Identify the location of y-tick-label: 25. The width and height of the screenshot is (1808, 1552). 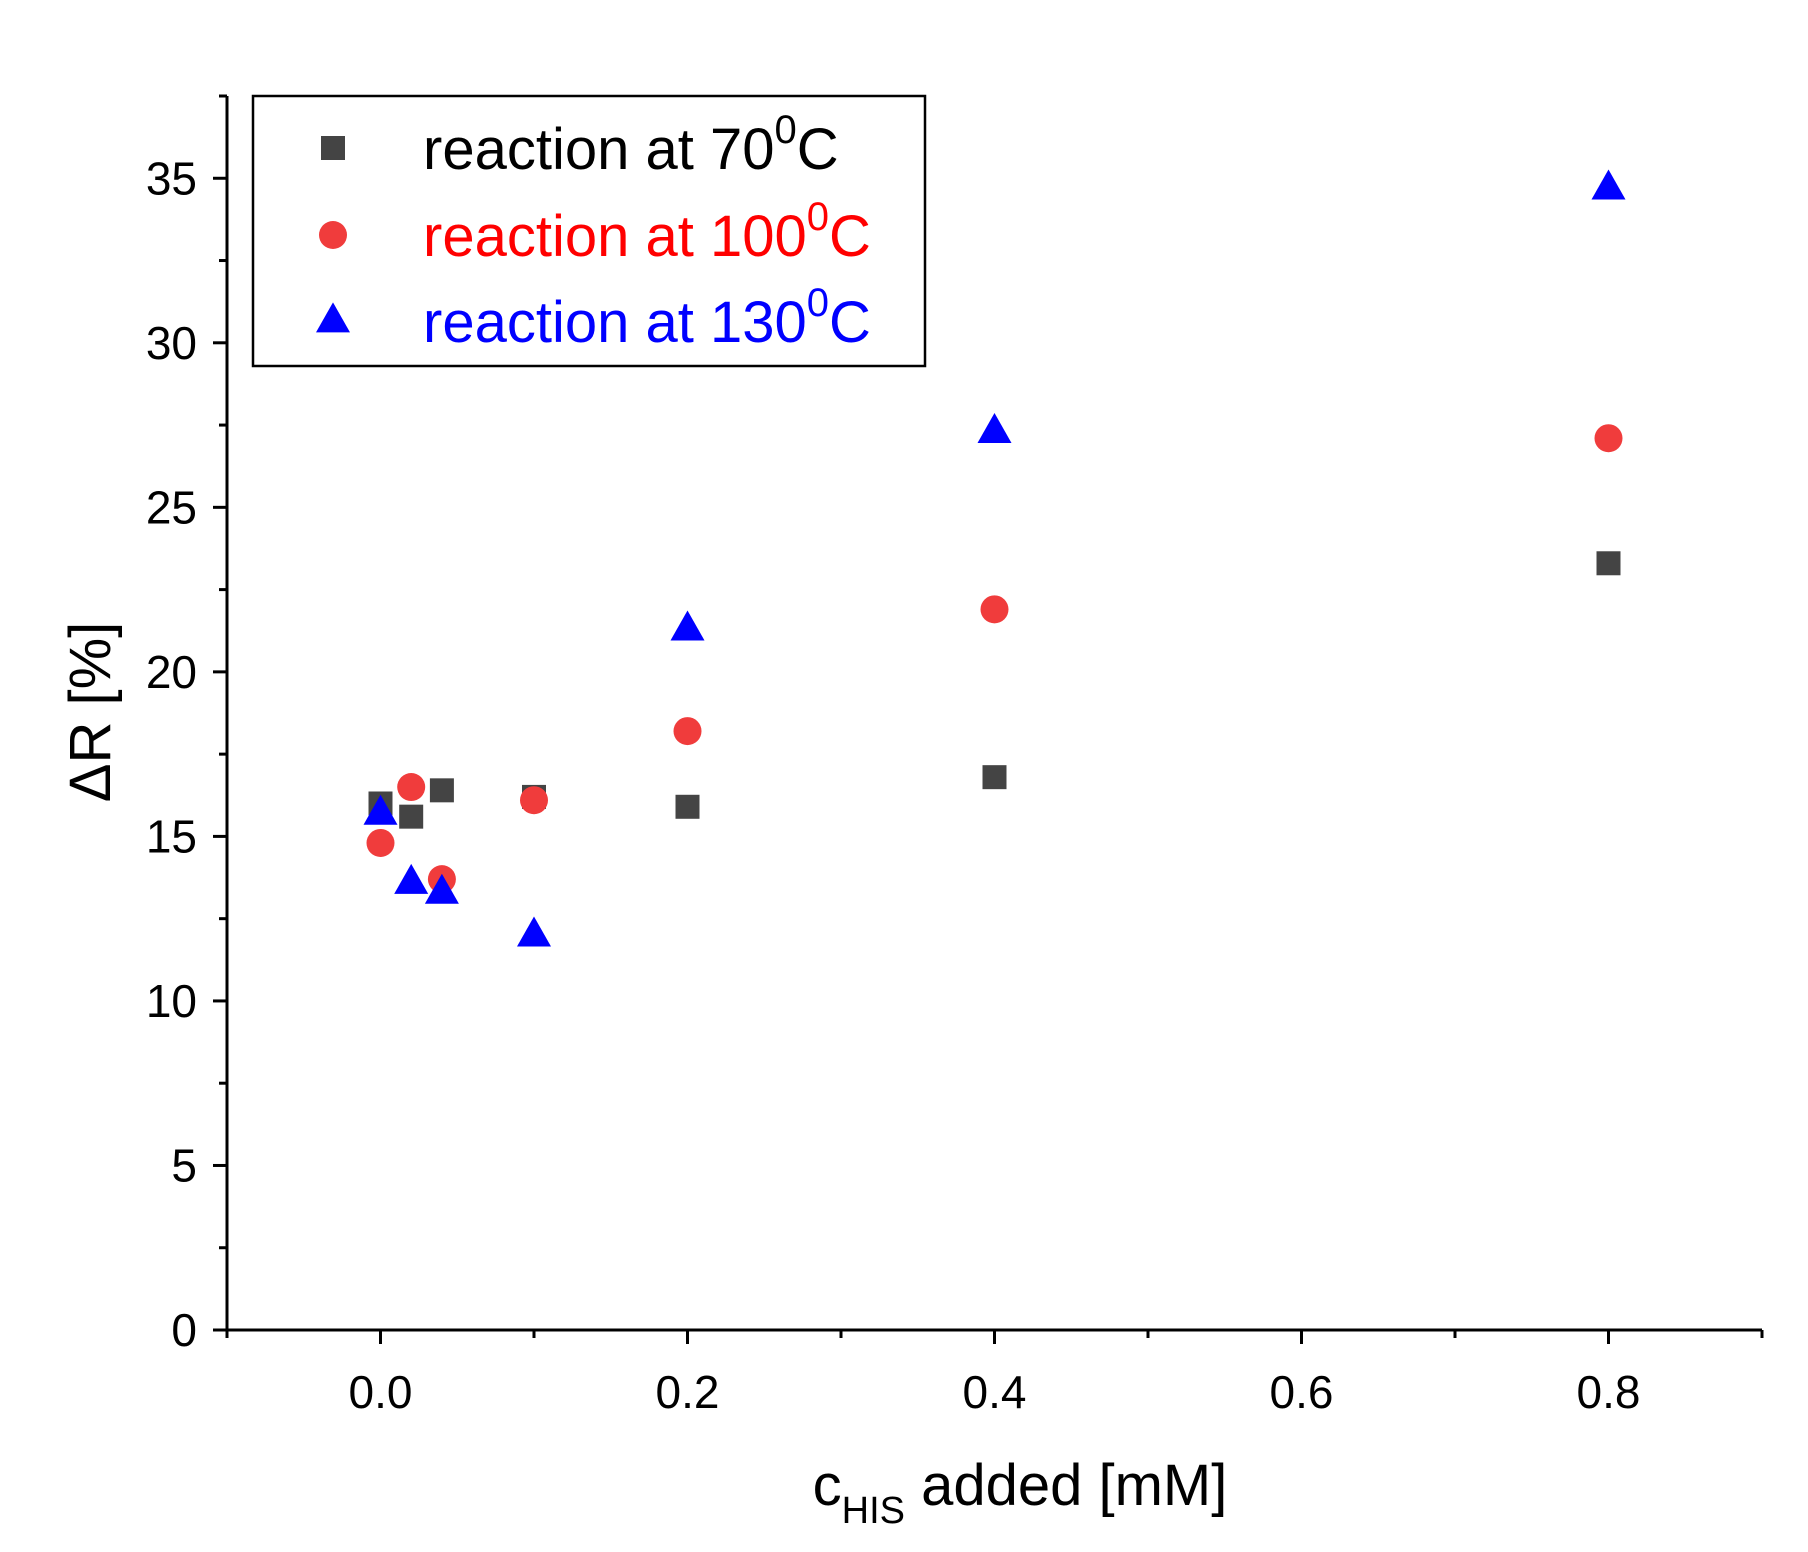
(171, 507).